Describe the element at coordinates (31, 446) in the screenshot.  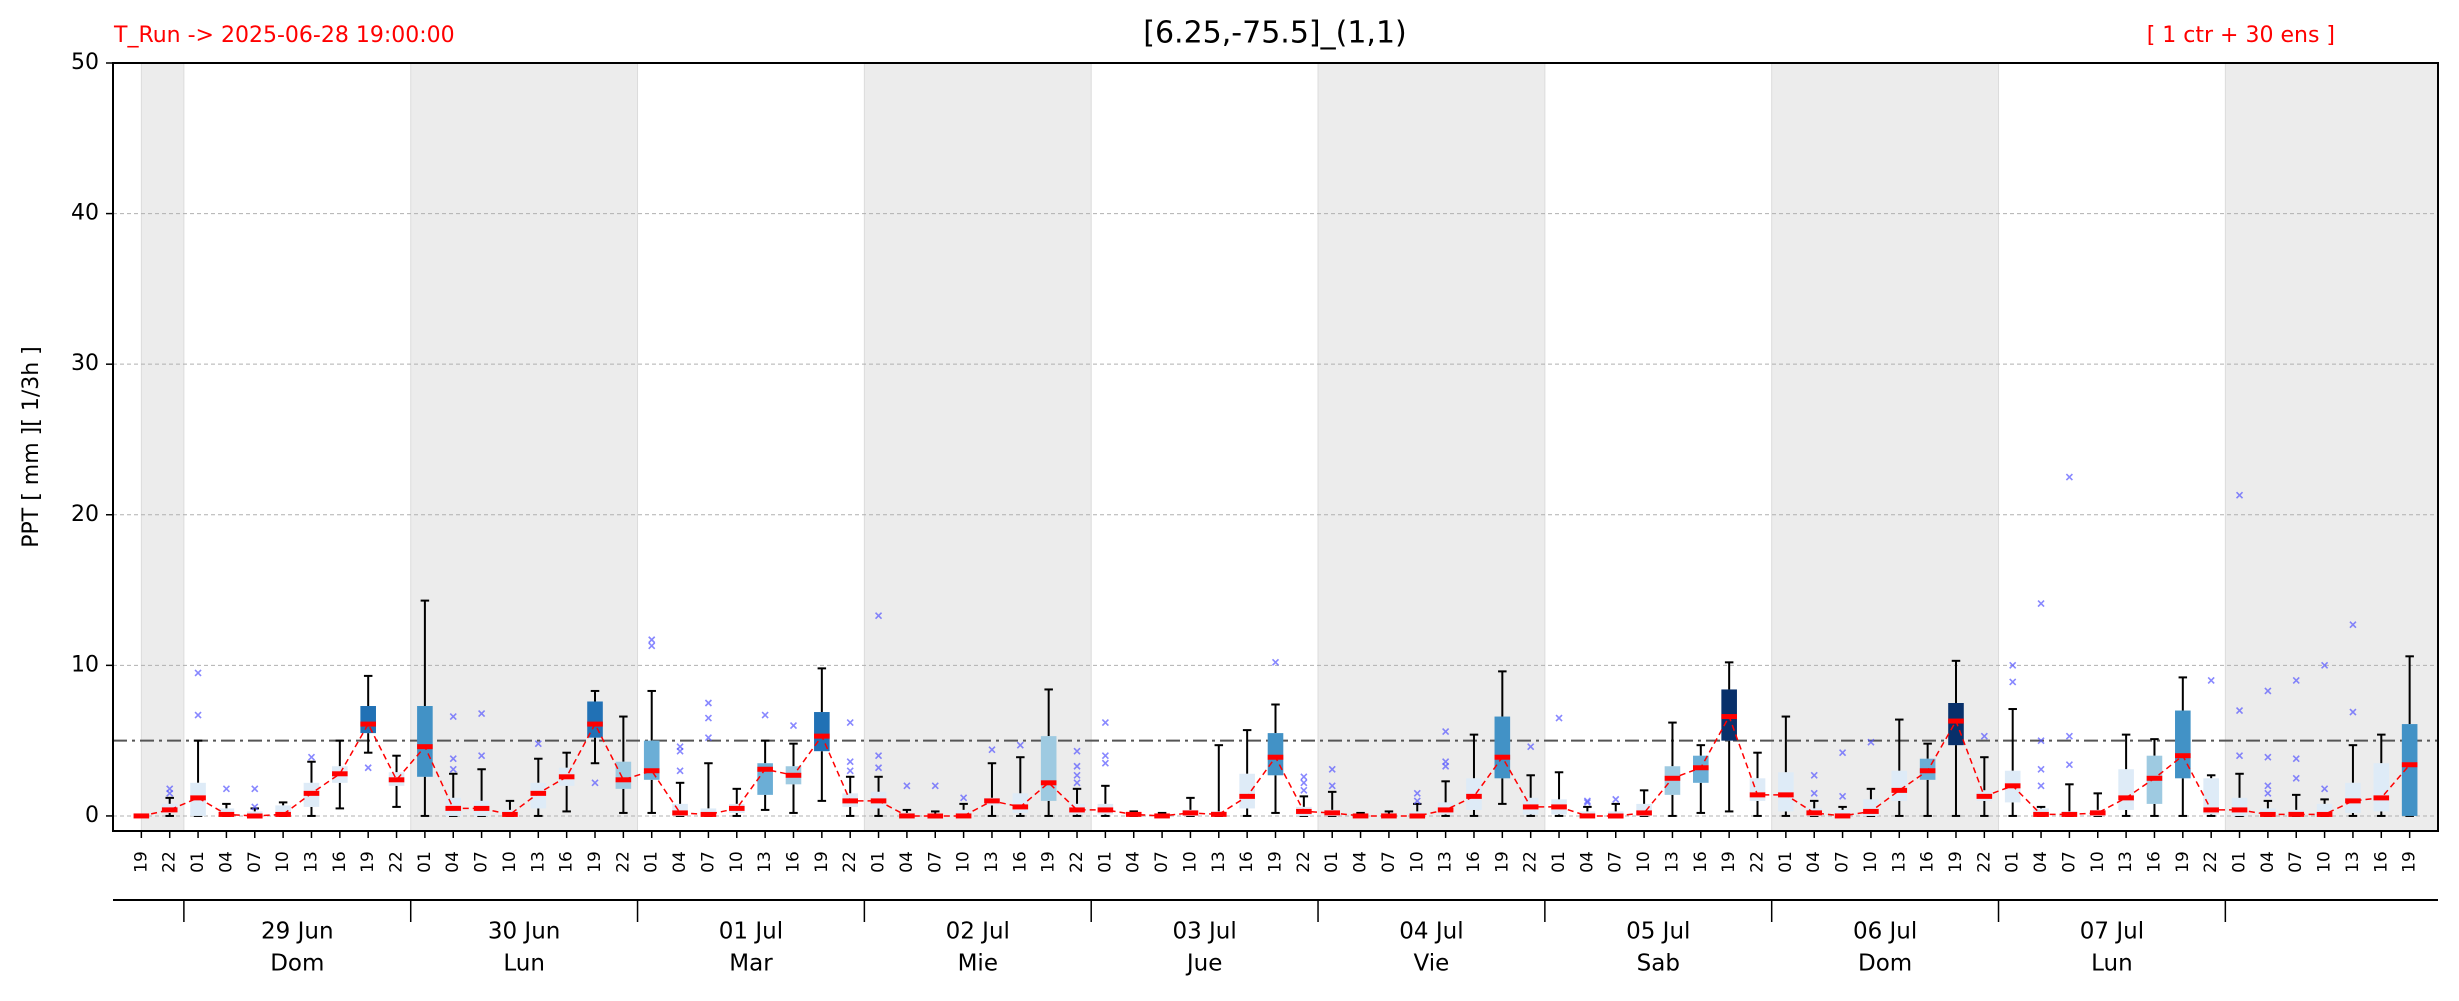
I see `y-axis-label: PPT [ mm ][ 1/3h ]` at that location.